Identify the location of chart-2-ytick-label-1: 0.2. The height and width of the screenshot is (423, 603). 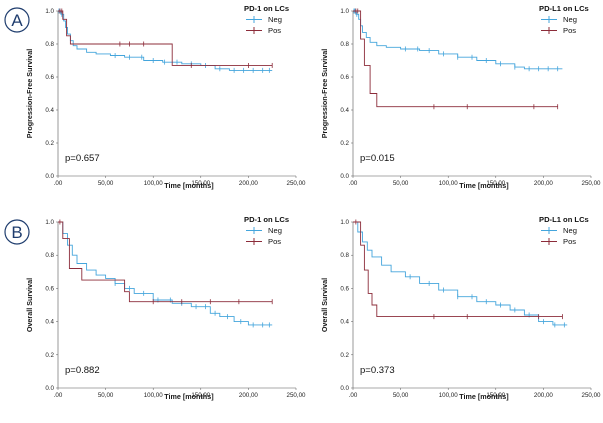
(344, 143).